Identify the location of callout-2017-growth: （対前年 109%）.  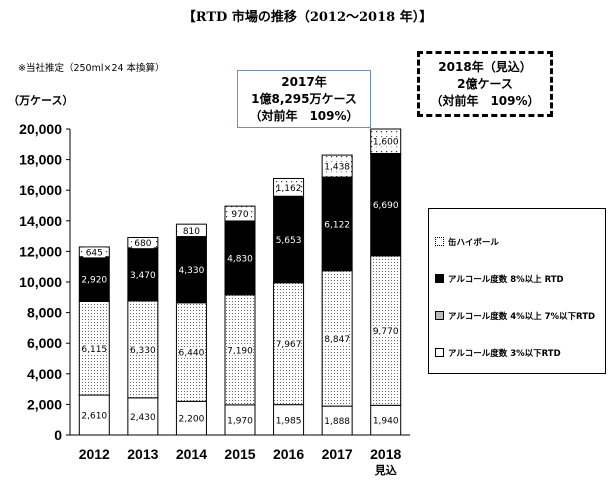
(304, 116).